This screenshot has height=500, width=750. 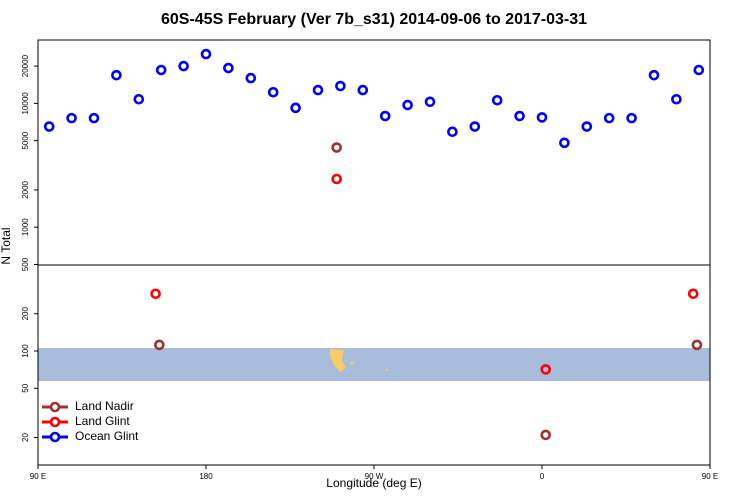 I want to click on x-tick-label: 180, so click(x=206, y=476).